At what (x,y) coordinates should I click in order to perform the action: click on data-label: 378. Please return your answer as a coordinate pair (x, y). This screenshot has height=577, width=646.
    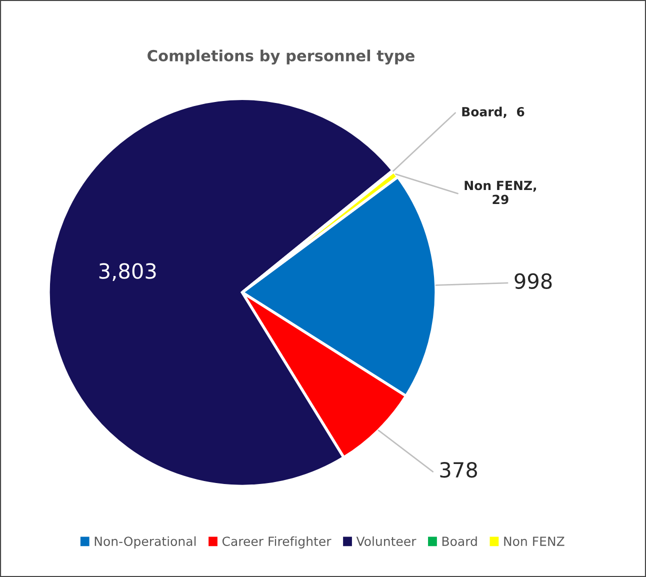
    Looking at the image, I should click on (459, 470).